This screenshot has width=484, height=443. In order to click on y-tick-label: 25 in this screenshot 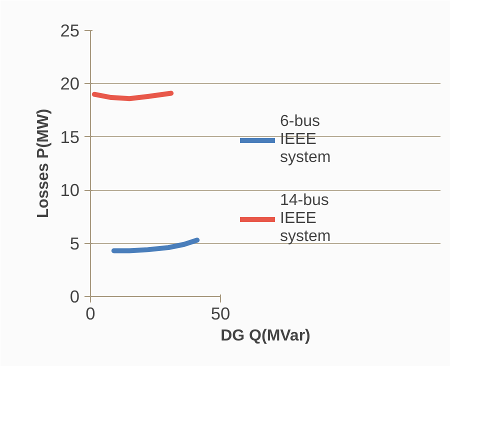, I will do `click(70, 30)`.